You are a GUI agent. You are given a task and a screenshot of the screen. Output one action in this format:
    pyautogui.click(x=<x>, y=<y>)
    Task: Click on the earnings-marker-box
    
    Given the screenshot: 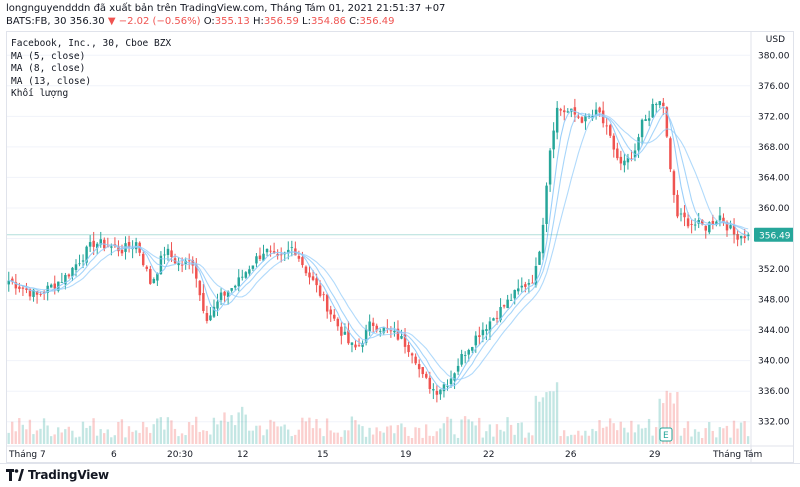 What is the action you would take?
    pyautogui.click(x=666, y=434)
    